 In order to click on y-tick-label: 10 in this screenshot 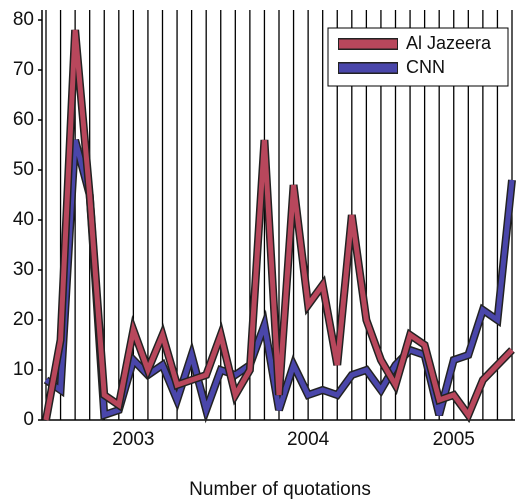, I will do `click(23, 369)`.